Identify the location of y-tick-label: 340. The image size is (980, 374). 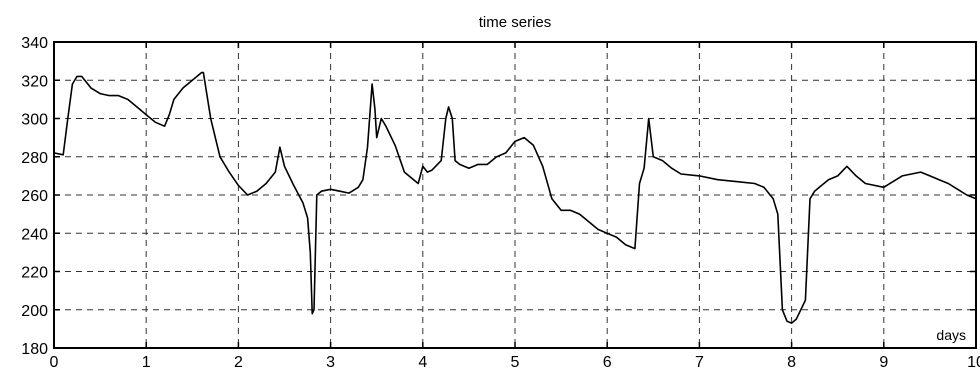
(34, 43).